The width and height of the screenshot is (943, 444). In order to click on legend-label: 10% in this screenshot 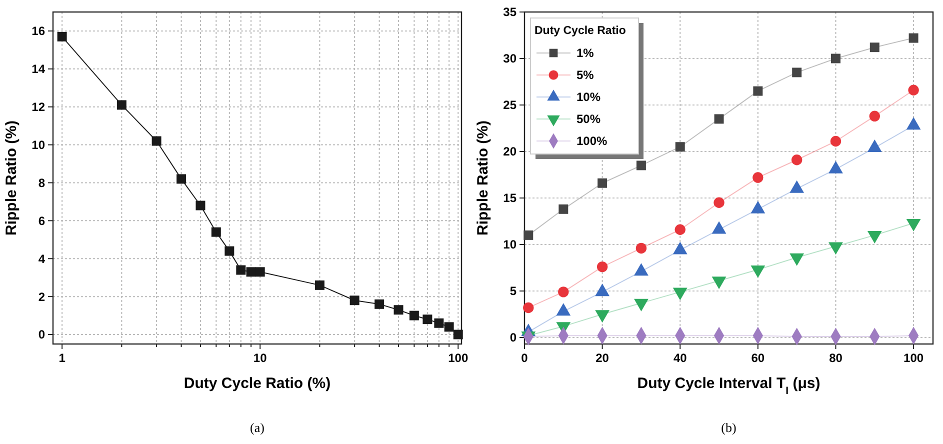, I will do `click(588, 97)`.